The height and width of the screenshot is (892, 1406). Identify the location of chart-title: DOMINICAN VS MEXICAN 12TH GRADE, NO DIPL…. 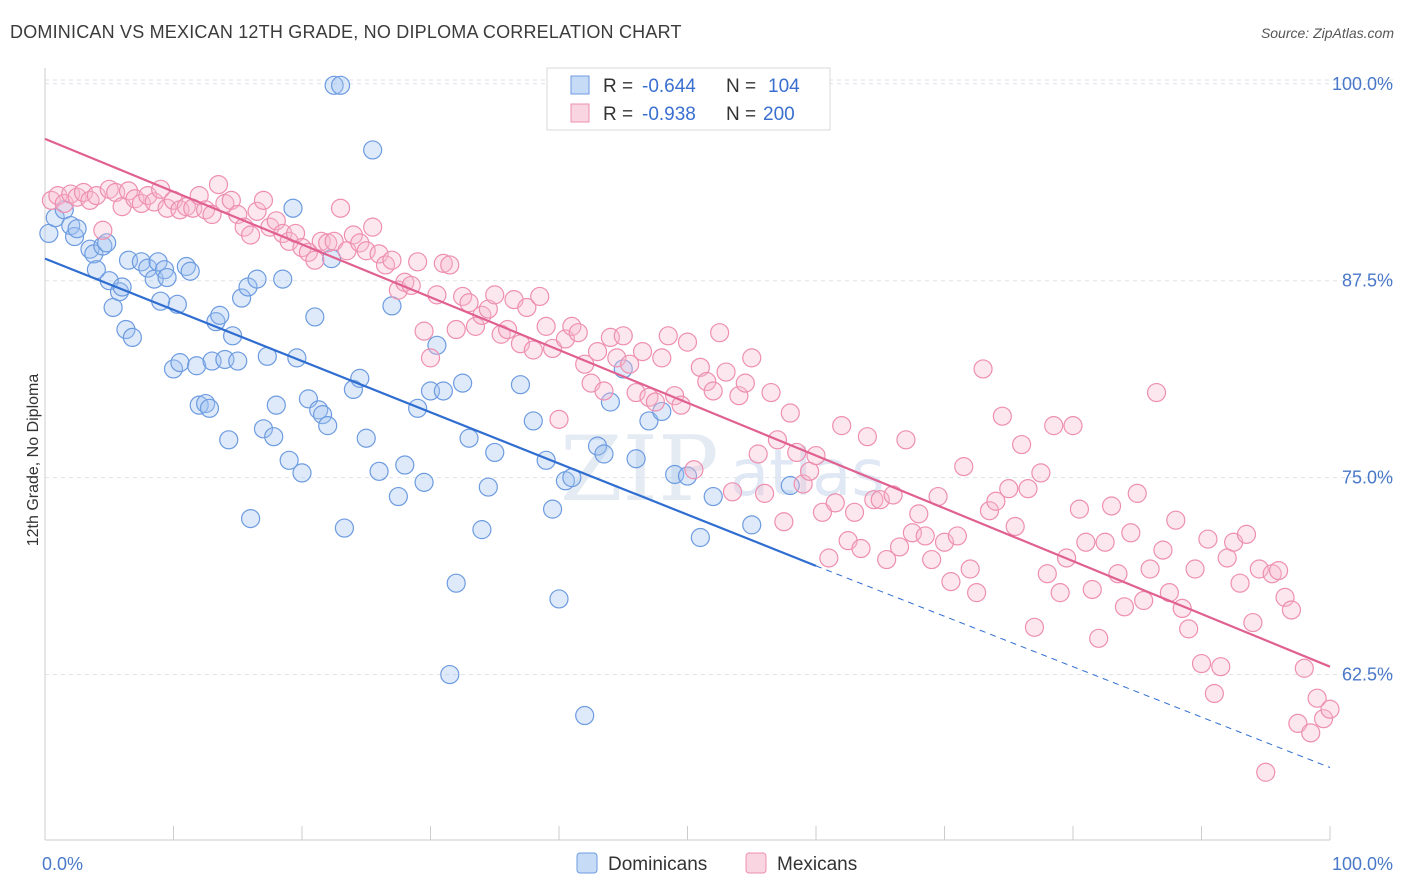
(346, 32).